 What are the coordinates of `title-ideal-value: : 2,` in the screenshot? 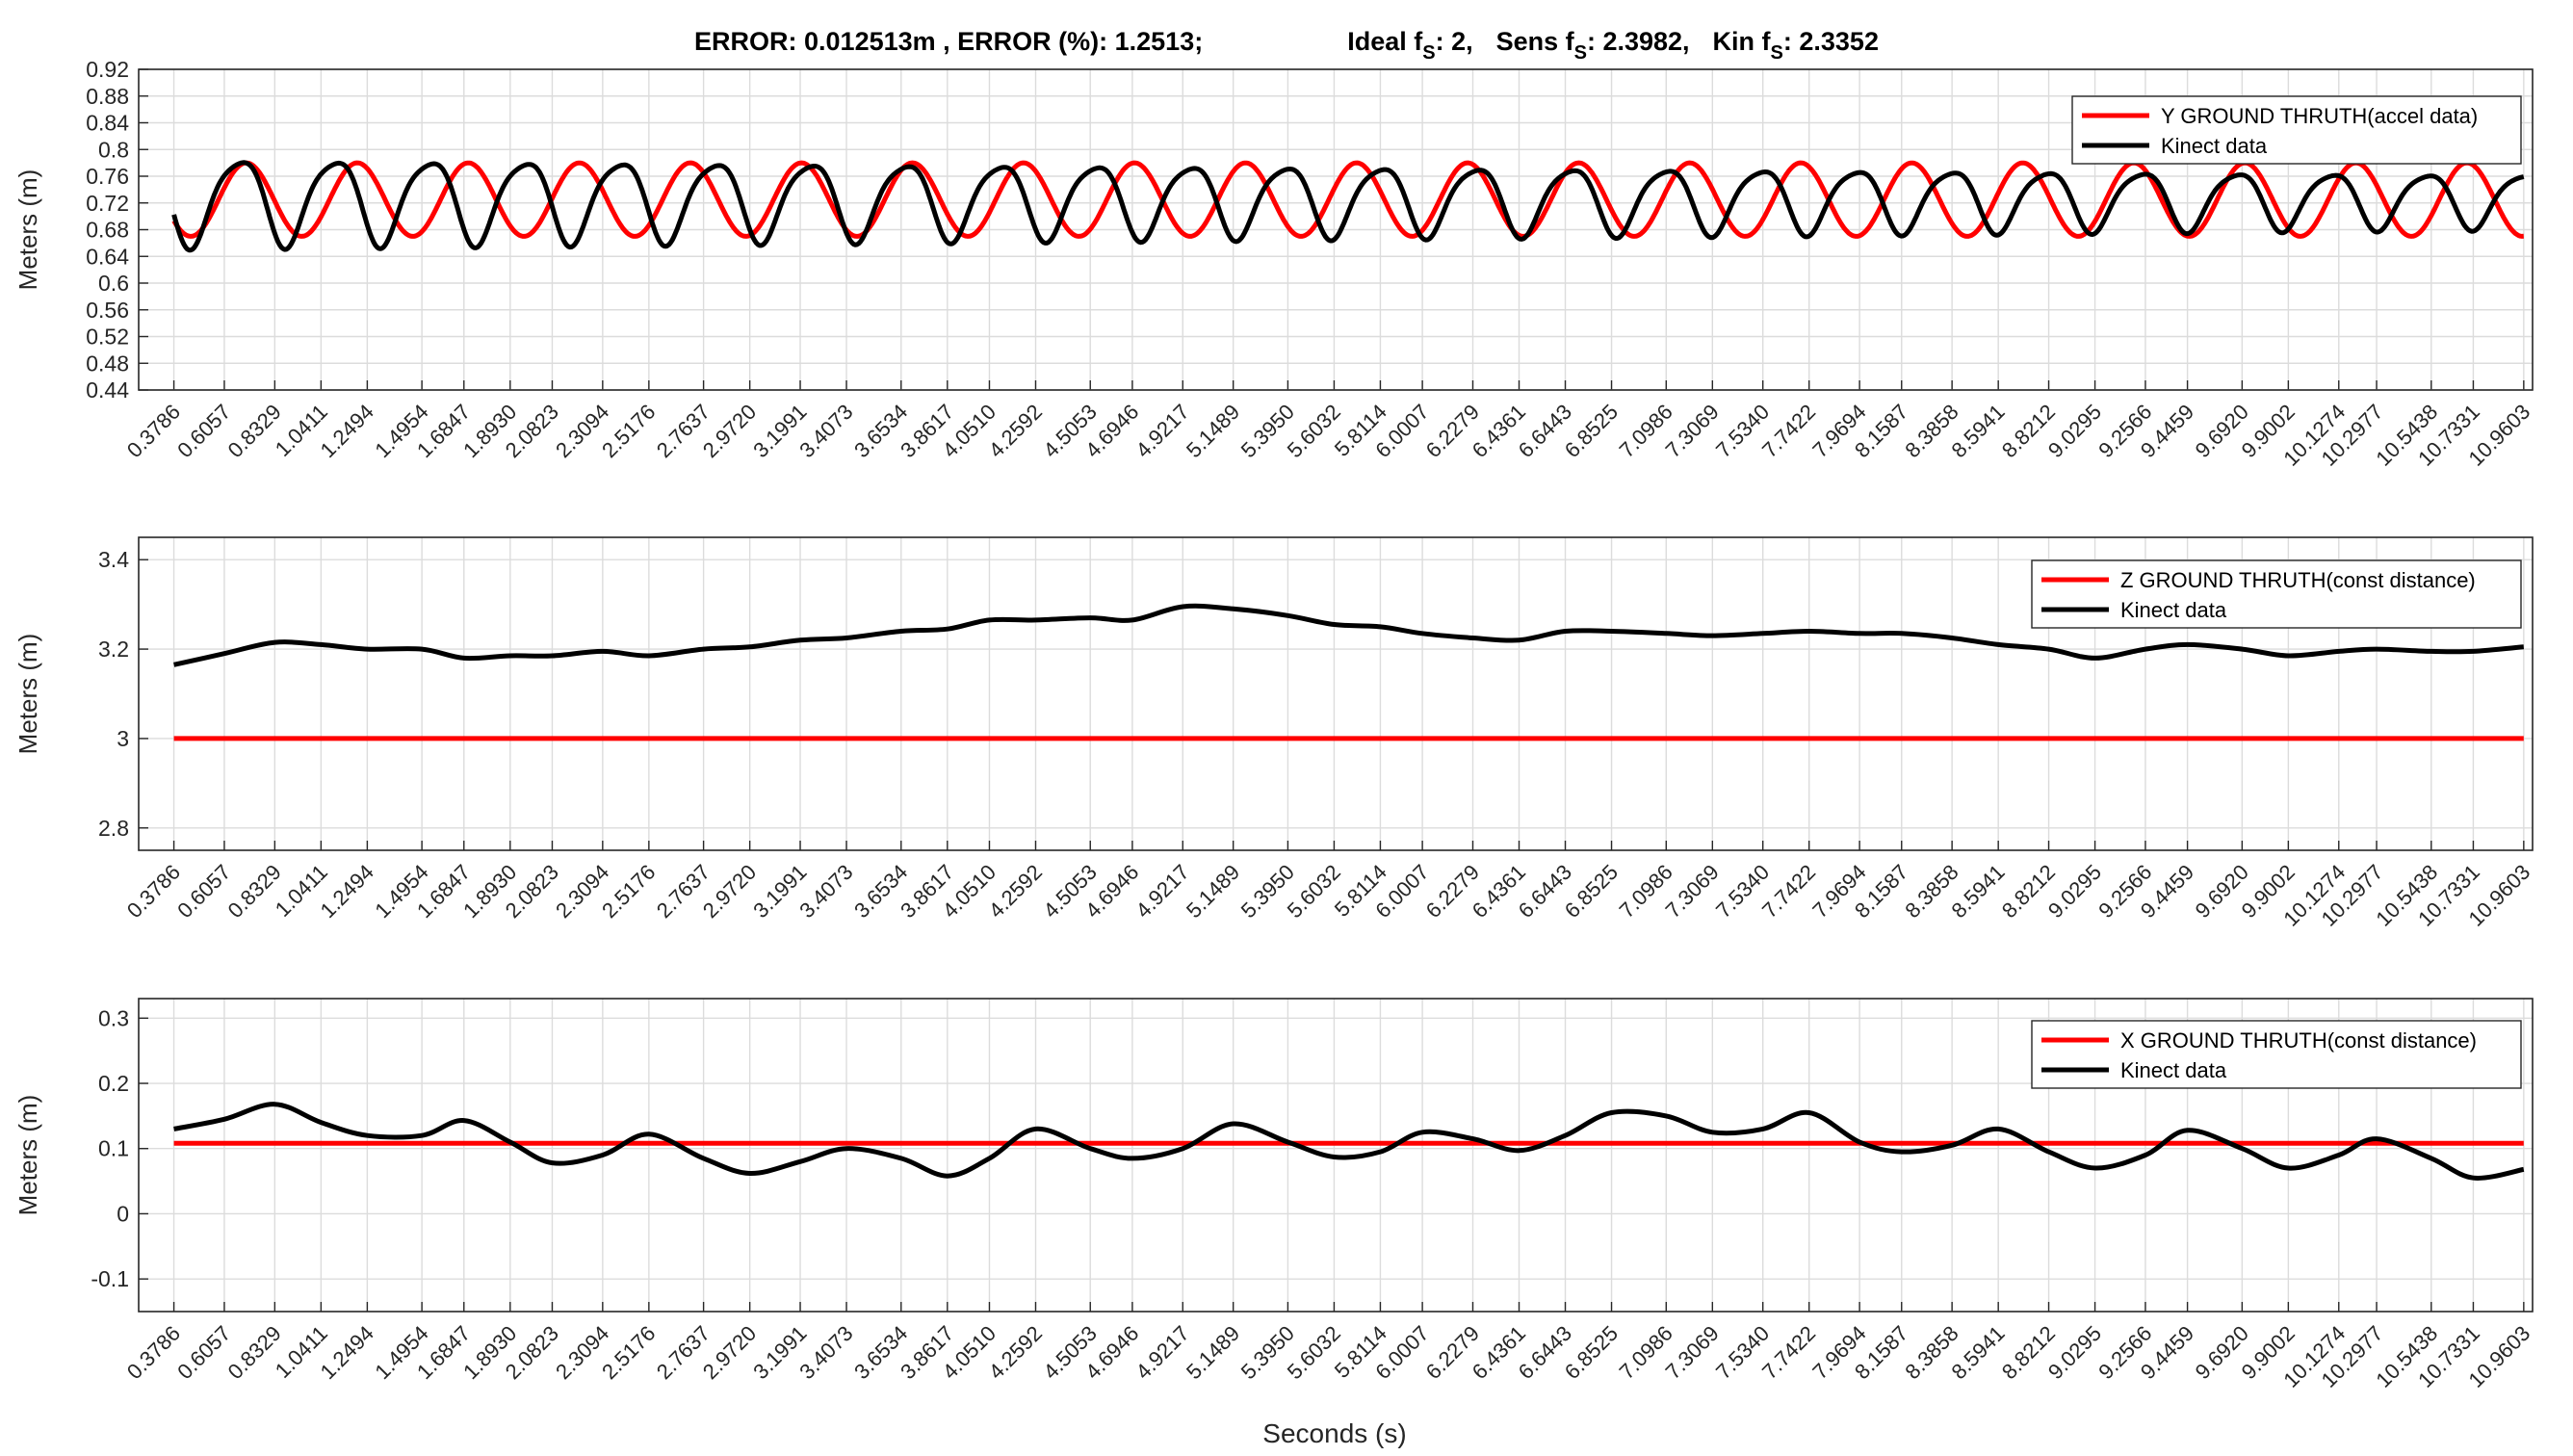 It's located at (1454, 41).